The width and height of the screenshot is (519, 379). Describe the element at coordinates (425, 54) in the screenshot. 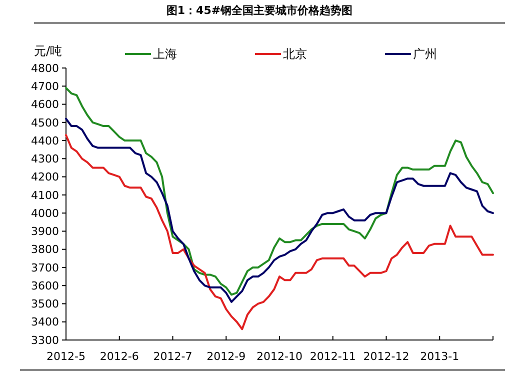

I see `legend-label: 广州` at that location.